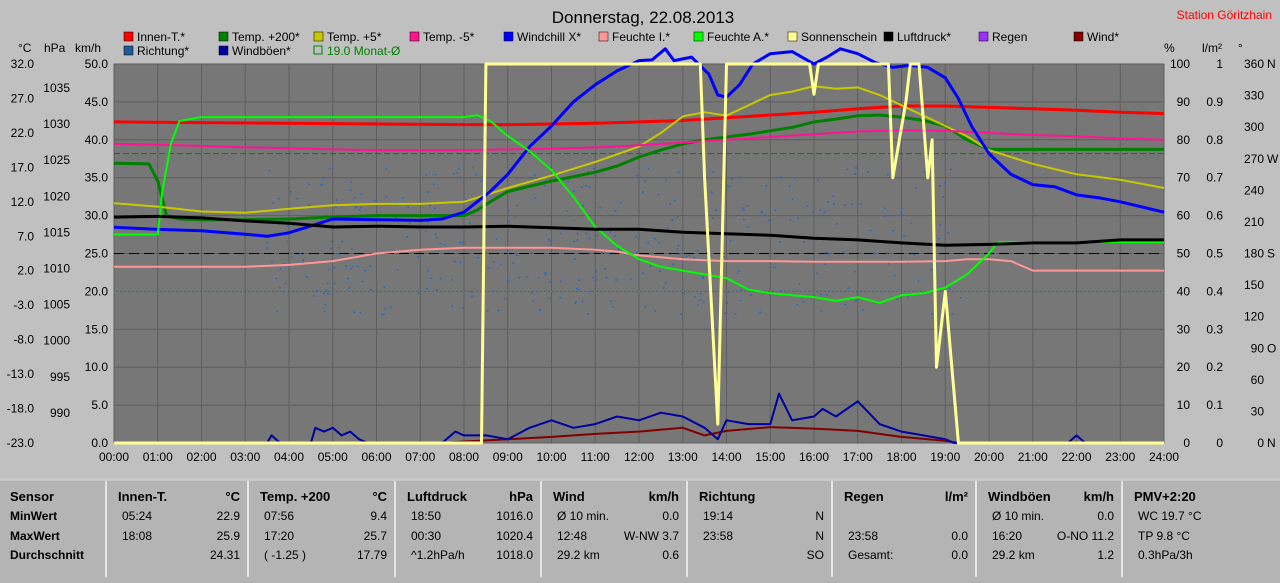 Image resolution: width=1280 pixels, height=583 pixels. I want to click on table-row: 19:14 N, so click(761, 517).